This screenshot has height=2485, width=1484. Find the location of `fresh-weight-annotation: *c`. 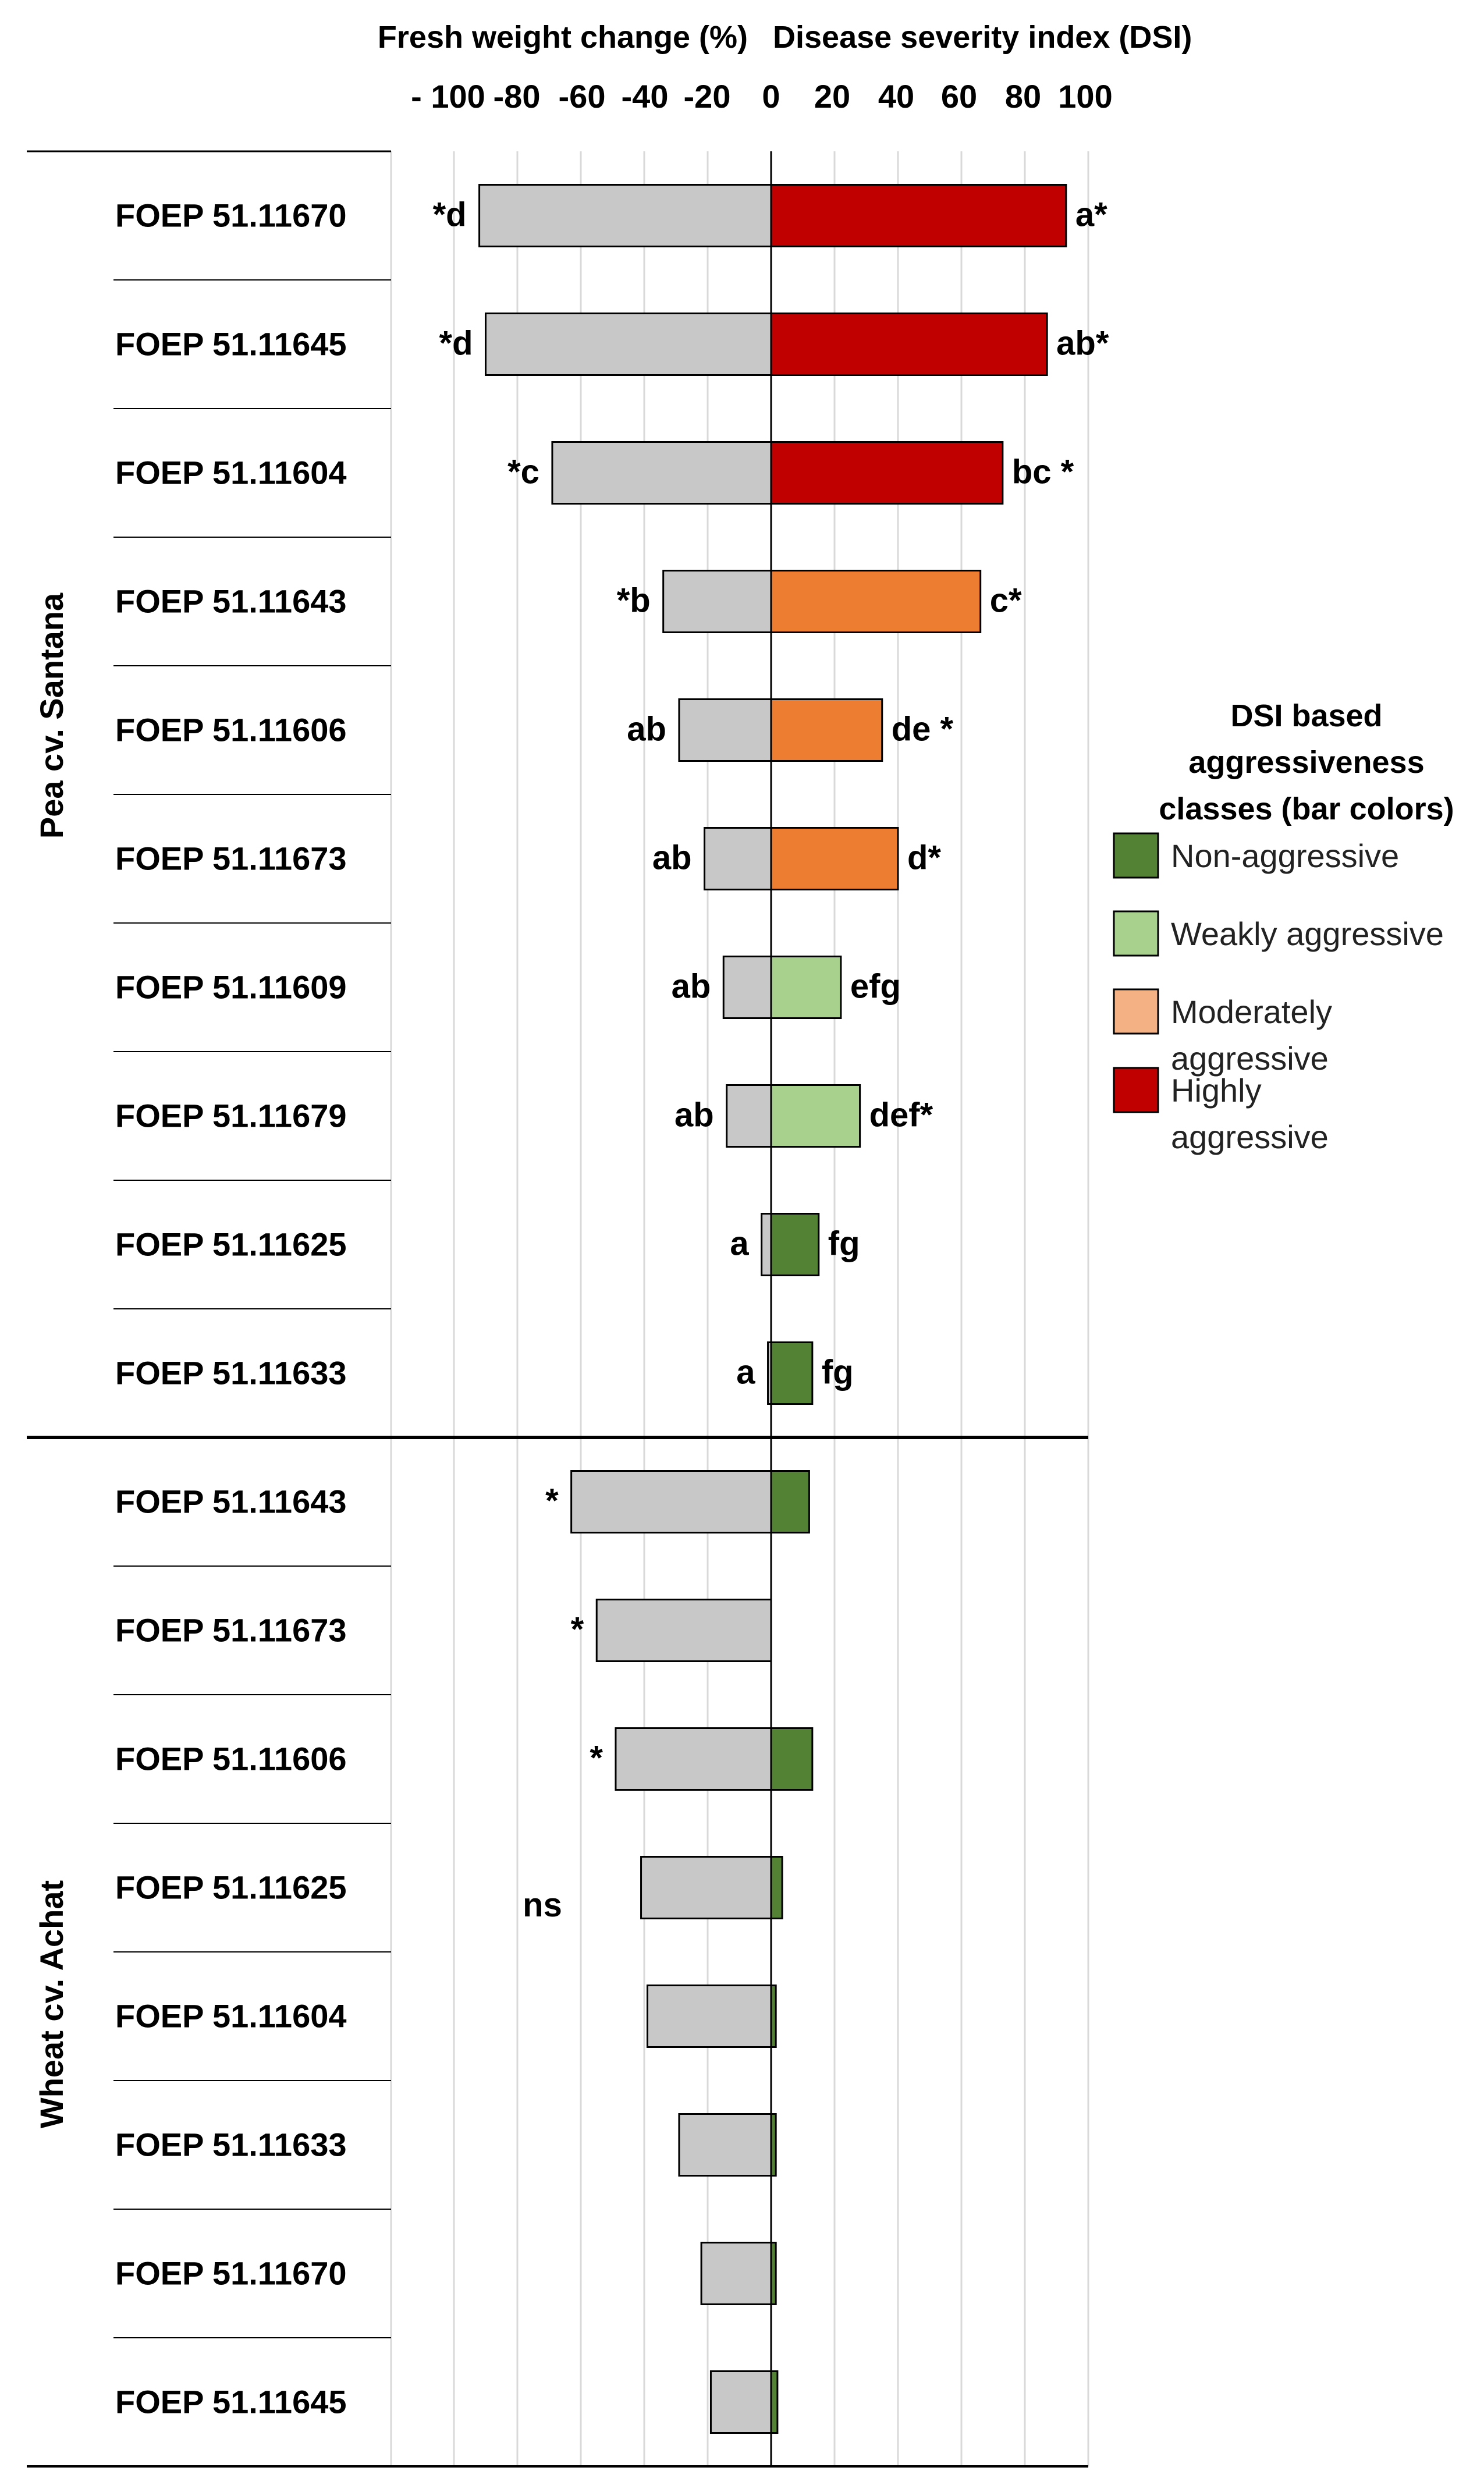

fresh-weight-annotation: *c is located at coordinates (523, 472).